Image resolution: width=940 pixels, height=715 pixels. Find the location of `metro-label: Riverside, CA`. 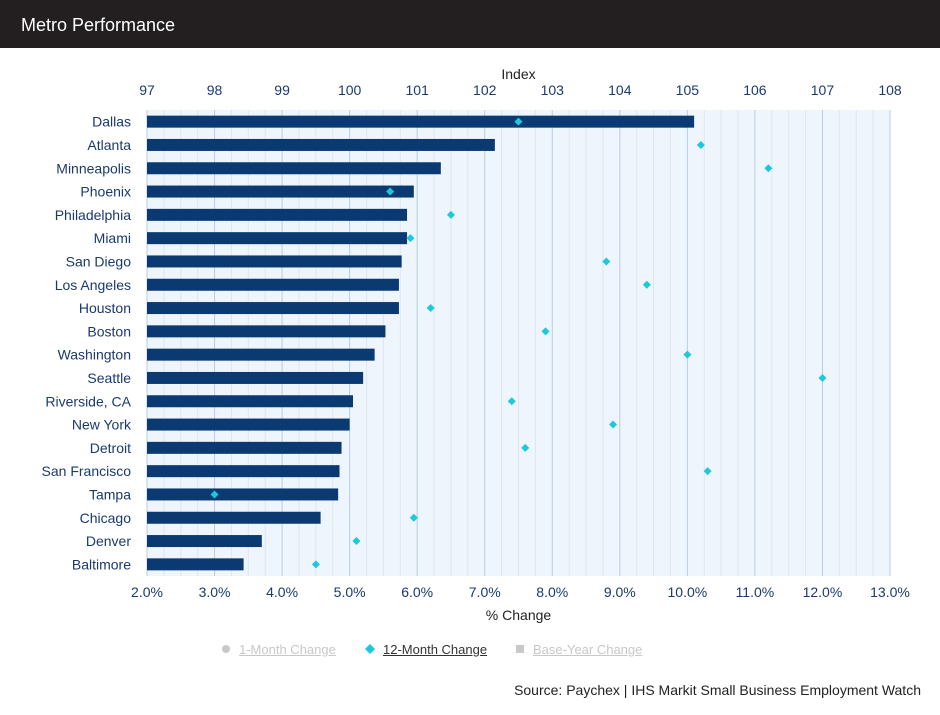

metro-label: Riverside, CA is located at coordinates (88, 401).